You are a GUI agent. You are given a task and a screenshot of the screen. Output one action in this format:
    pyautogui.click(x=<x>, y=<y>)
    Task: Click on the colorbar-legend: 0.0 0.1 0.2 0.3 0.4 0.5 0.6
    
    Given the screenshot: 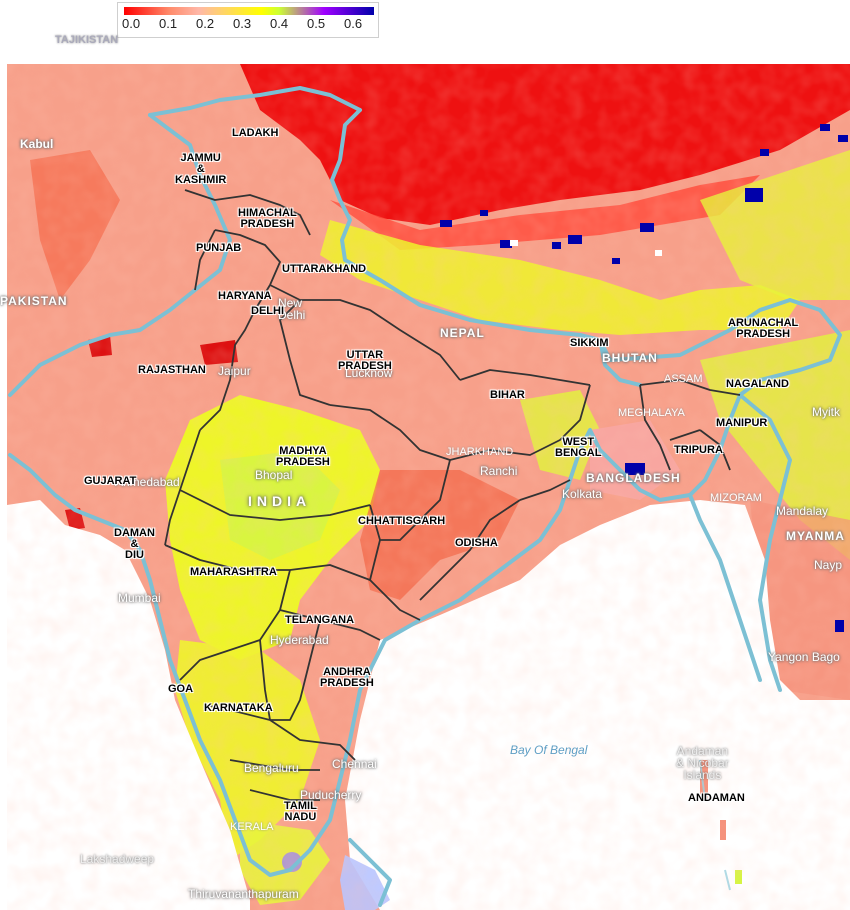 What is the action you would take?
    pyautogui.click(x=248, y=20)
    